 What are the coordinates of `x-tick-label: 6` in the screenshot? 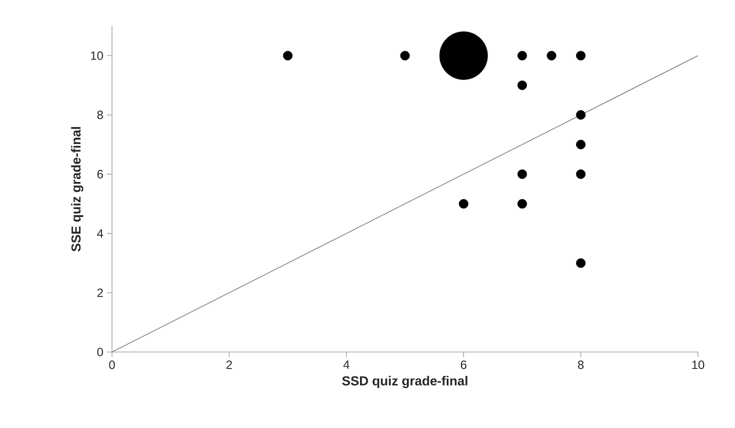 It's located at (463, 365).